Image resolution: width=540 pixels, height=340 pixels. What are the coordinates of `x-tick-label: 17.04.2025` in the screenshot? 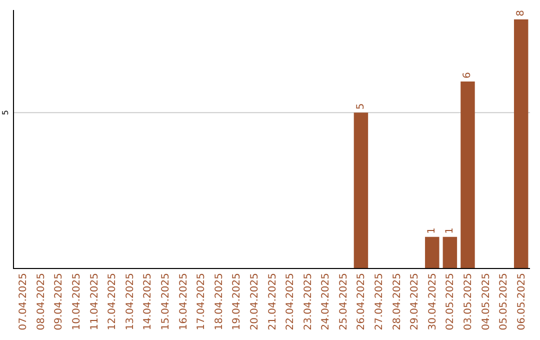 It's located at (202, 301).